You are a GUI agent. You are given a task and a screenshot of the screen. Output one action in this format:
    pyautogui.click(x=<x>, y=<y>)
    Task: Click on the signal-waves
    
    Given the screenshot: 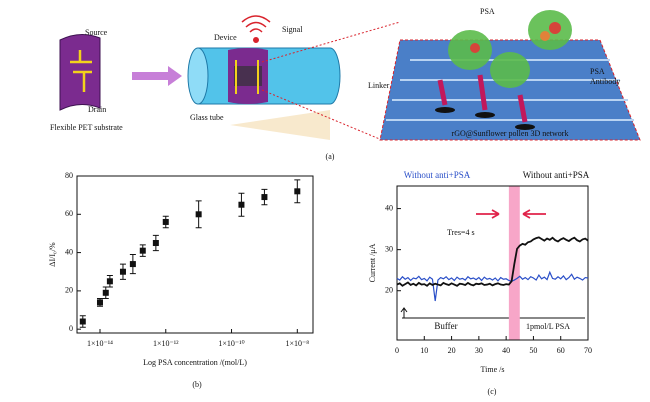 What is the action you would take?
    pyautogui.click(x=256, y=24)
    